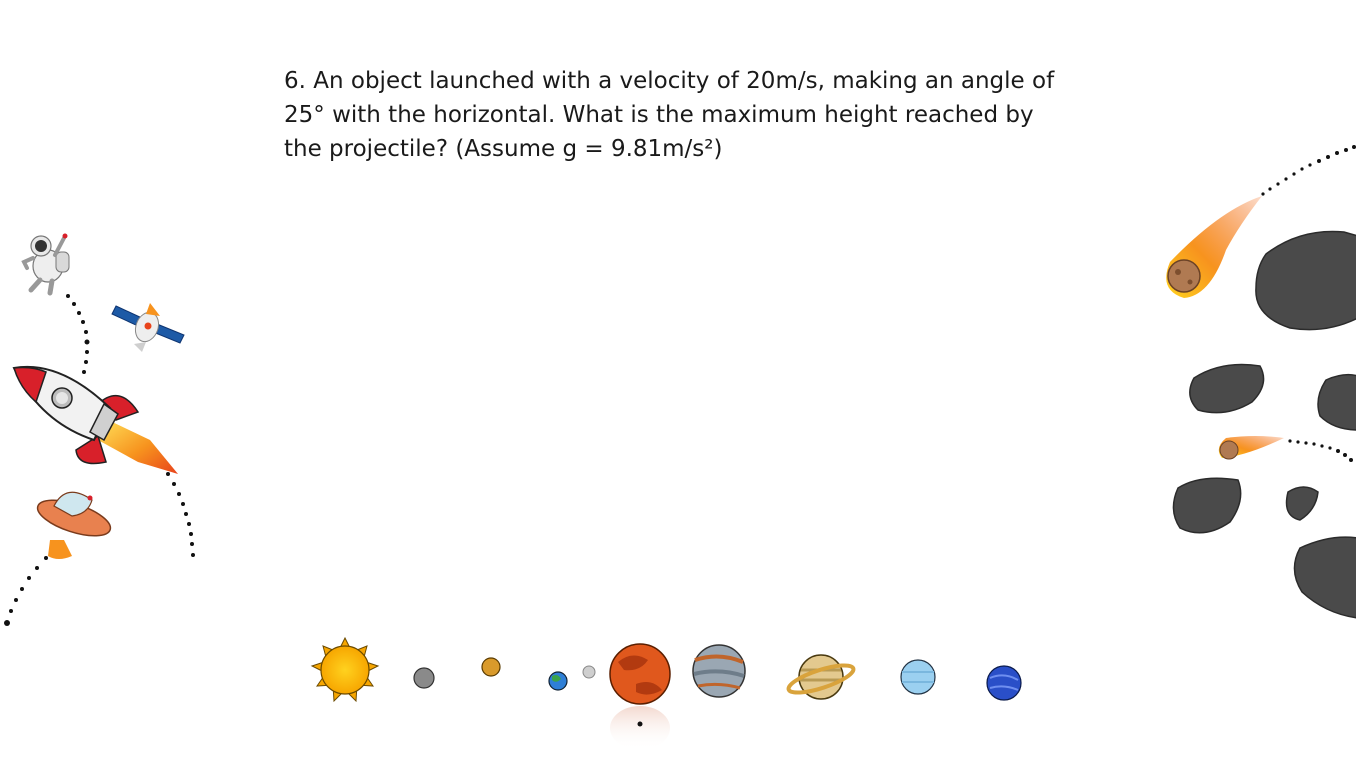 This screenshot has height=762, width=1356. Describe the element at coordinates (424, 678) in the screenshot. I see `mercury-icon` at that location.